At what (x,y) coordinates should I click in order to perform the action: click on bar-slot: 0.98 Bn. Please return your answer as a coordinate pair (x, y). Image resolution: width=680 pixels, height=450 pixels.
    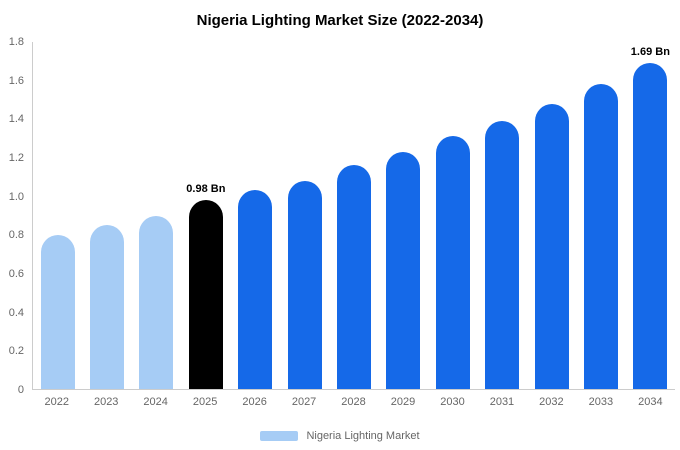
    Looking at the image, I should click on (205, 215).